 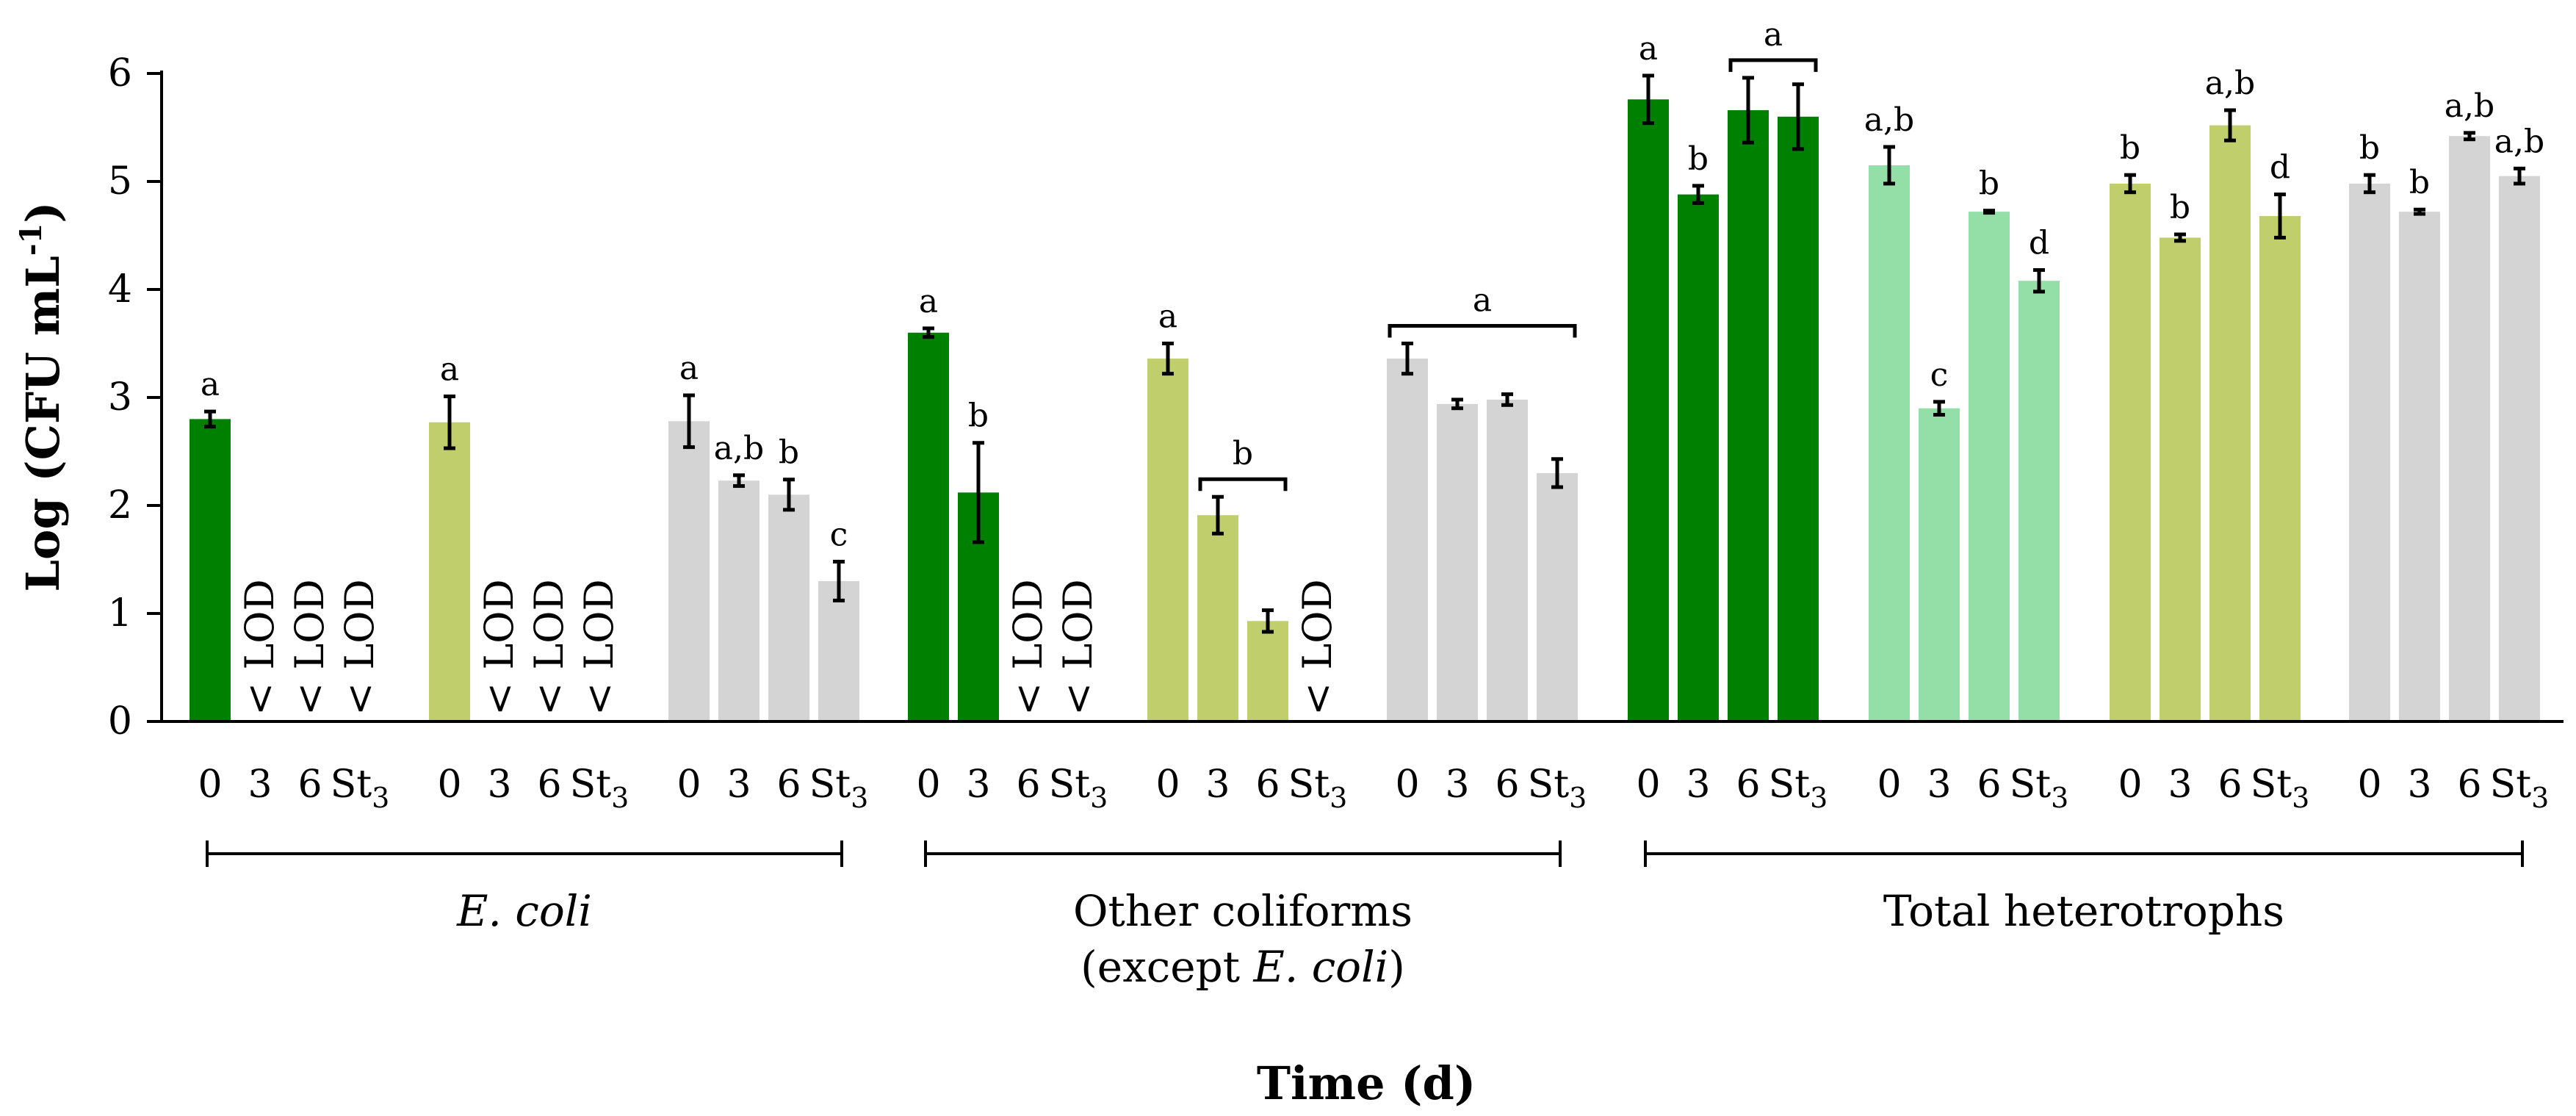 I want to click on y-tick-label: 1, so click(x=120, y=614).